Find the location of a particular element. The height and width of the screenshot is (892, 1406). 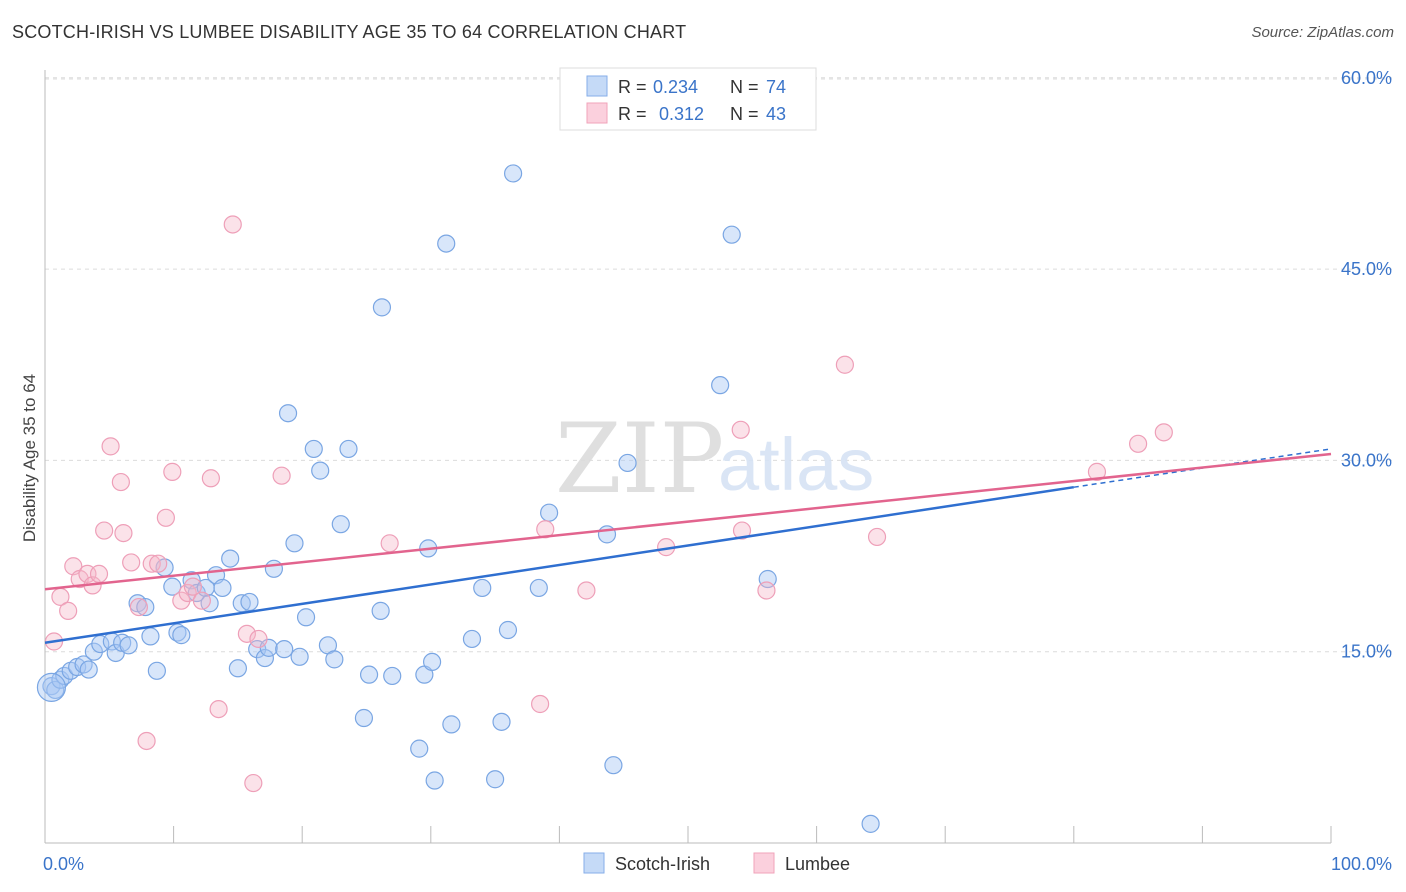

y-tick-label: 60.0% is located at coordinates (1366, 78).